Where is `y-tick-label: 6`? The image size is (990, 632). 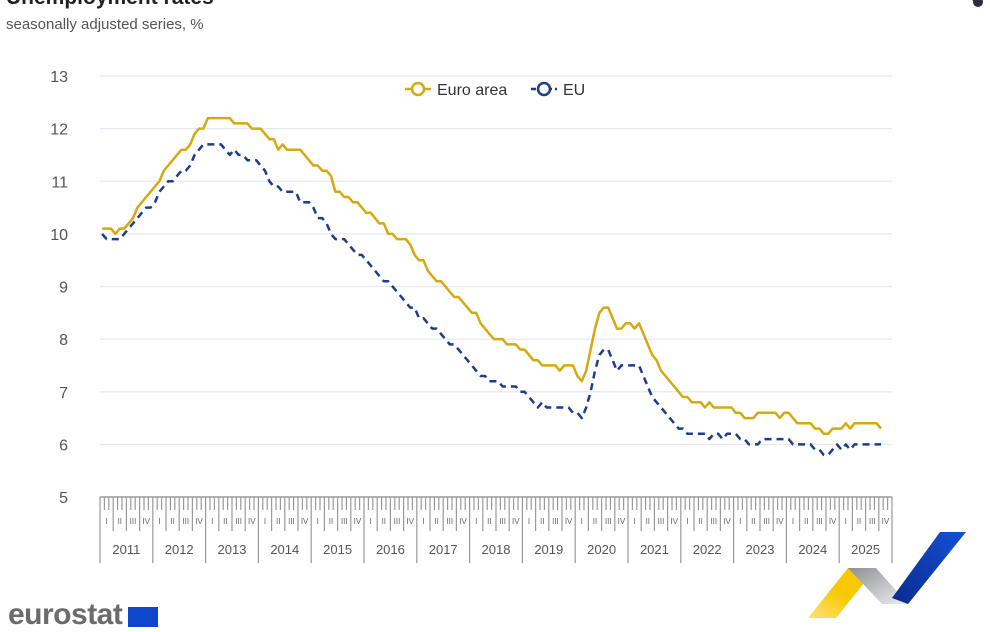 y-tick-label: 6 is located at coordinates (63, 445).